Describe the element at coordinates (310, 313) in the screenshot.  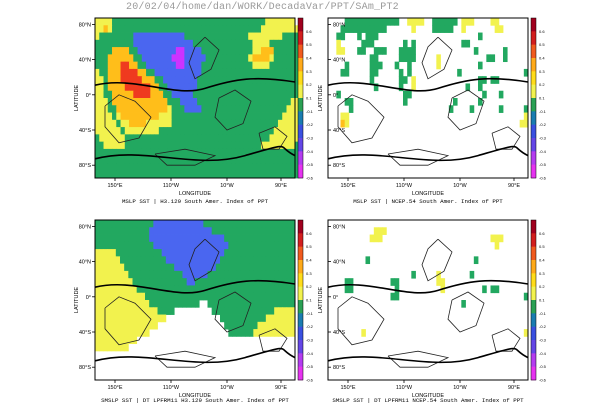
I see `colorbar-label: -0.1` at that location.